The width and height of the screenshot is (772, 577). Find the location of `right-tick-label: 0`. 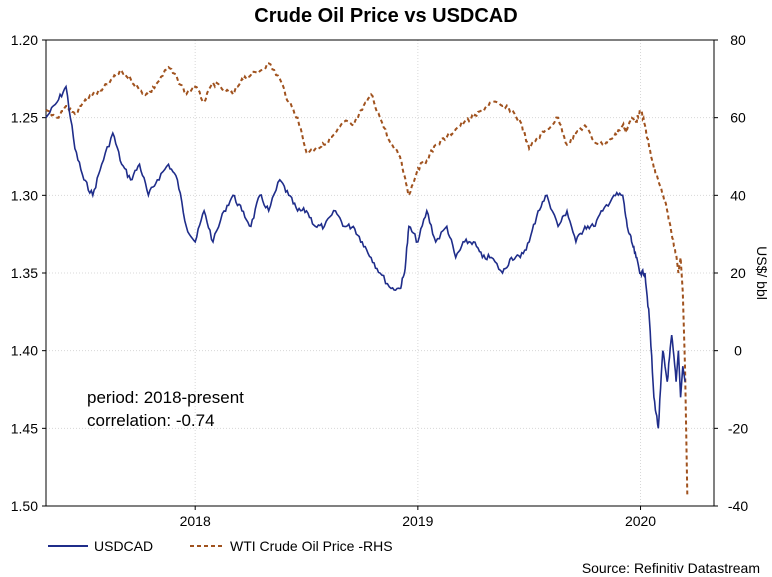

right-tick-label: 0 is located at coordinates (738, 351).